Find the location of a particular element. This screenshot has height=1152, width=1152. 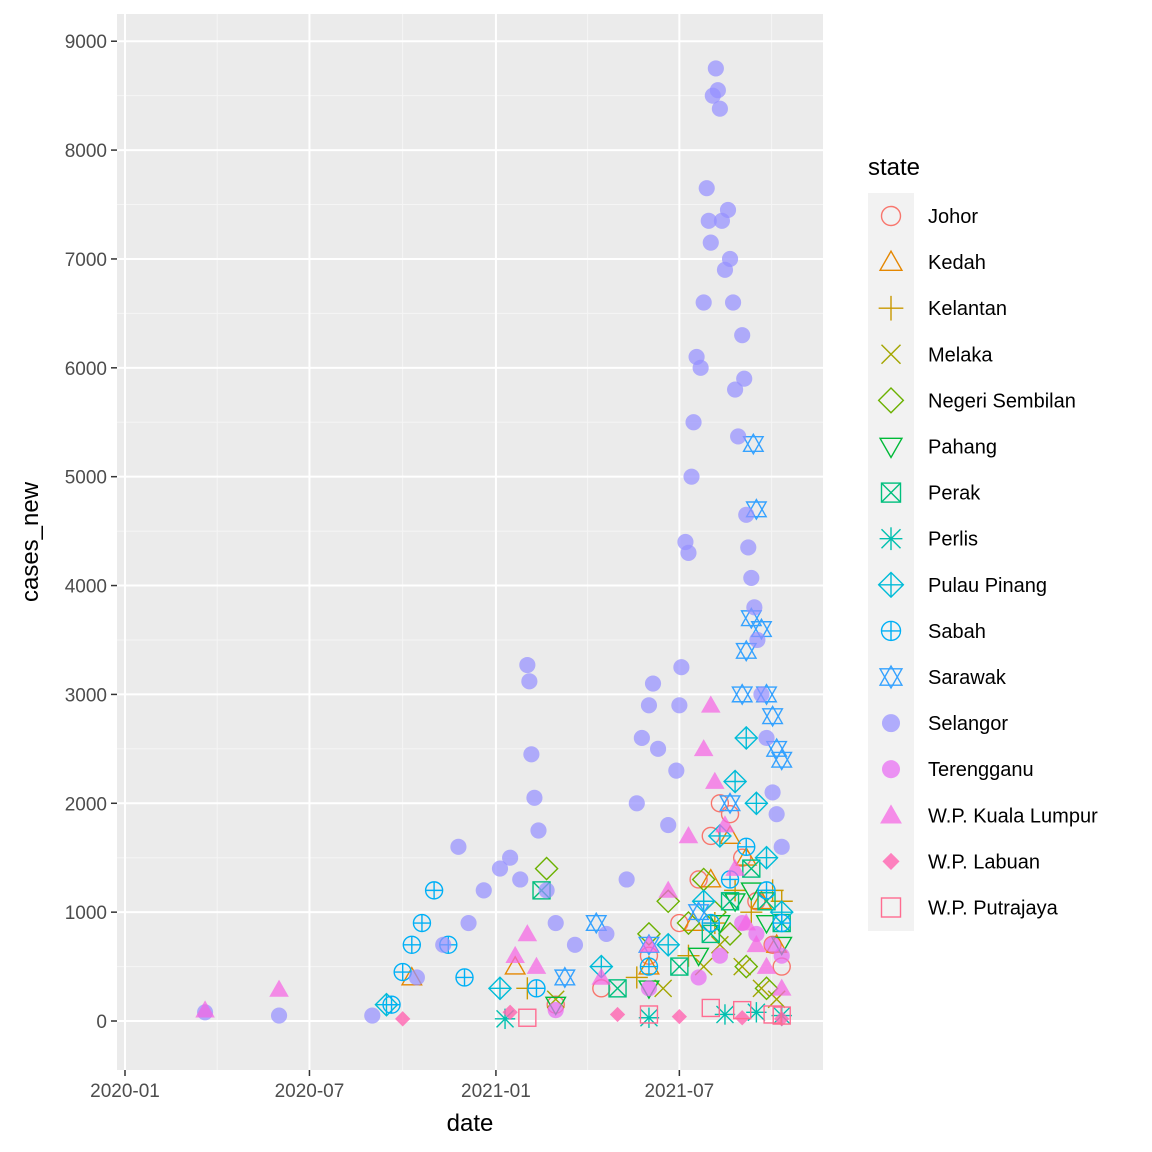

legend-label: Pahang is located at coordinates (962, 448).